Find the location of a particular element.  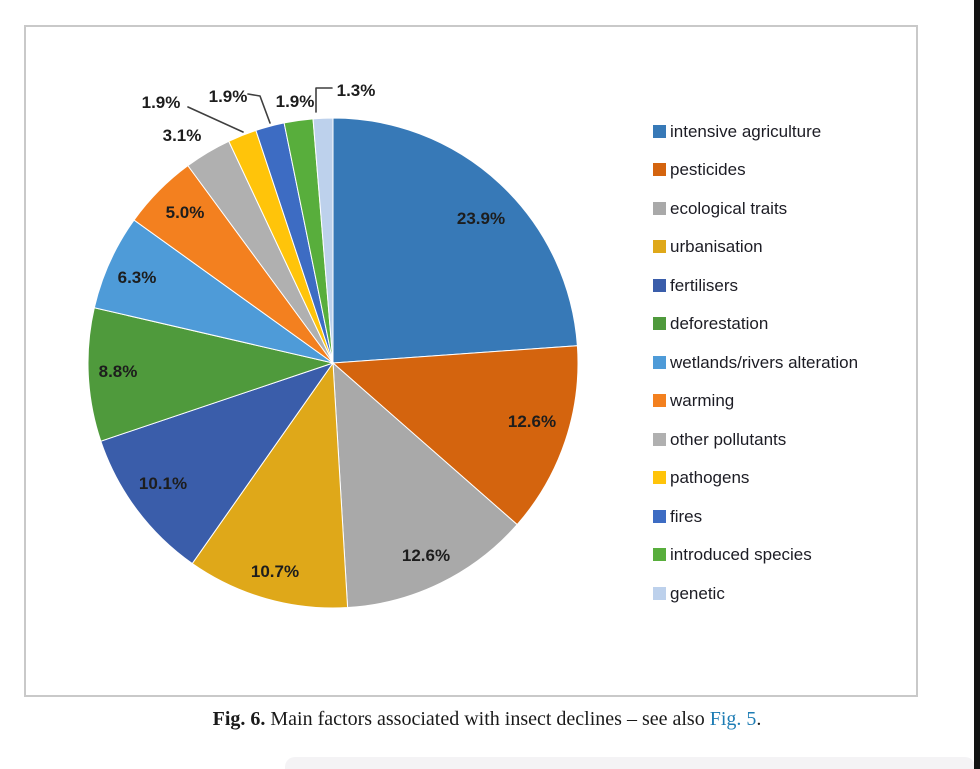

pct-label-pathogens: 1.9% is located at coordinates (161, 102).